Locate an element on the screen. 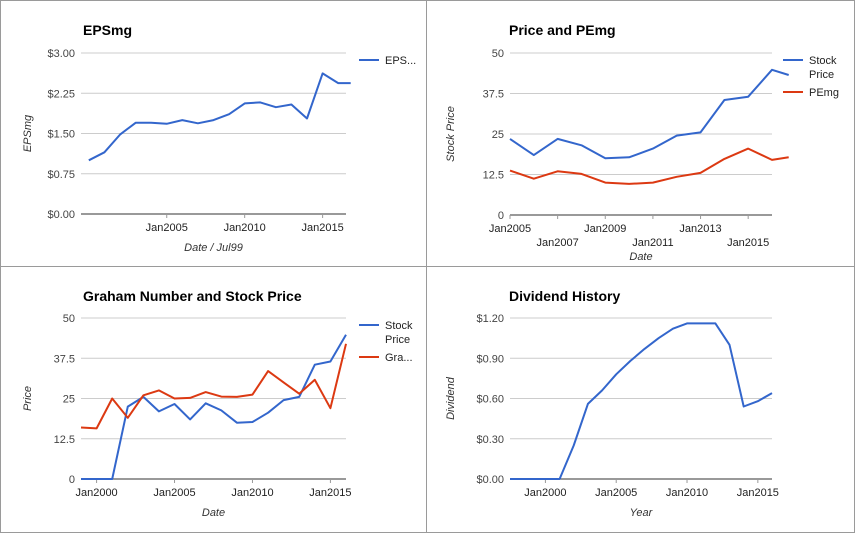 This screenshot has height=533, width=855. y-tick-label: $0.60 is located at coordinates (490, 400).